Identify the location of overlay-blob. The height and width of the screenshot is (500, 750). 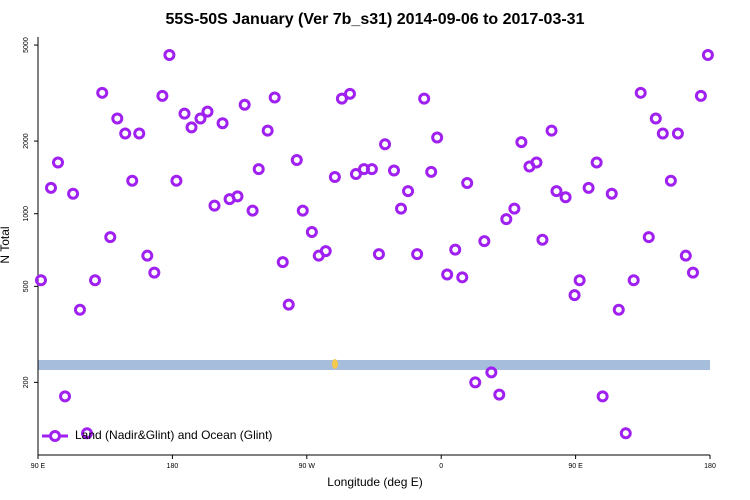
(335, 364).